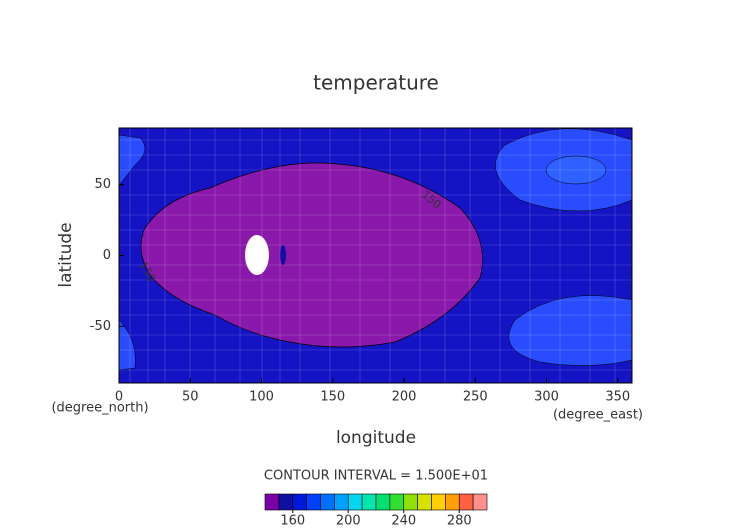 Image resolution: width=752 pixels, height=532 pixels. What do you see at coordinates (100, 326) in the screenshot?
I see `y-tick-label: -50` at bounding box center [100, 326].